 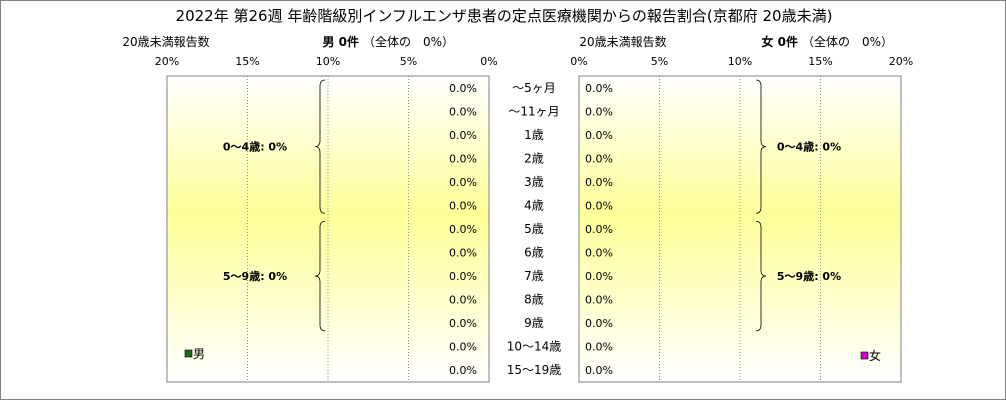 What do you see at coordinates (340, 41) in the screenshot?
I see `male-summary: 男 0件` at bounding box center [340, 41].